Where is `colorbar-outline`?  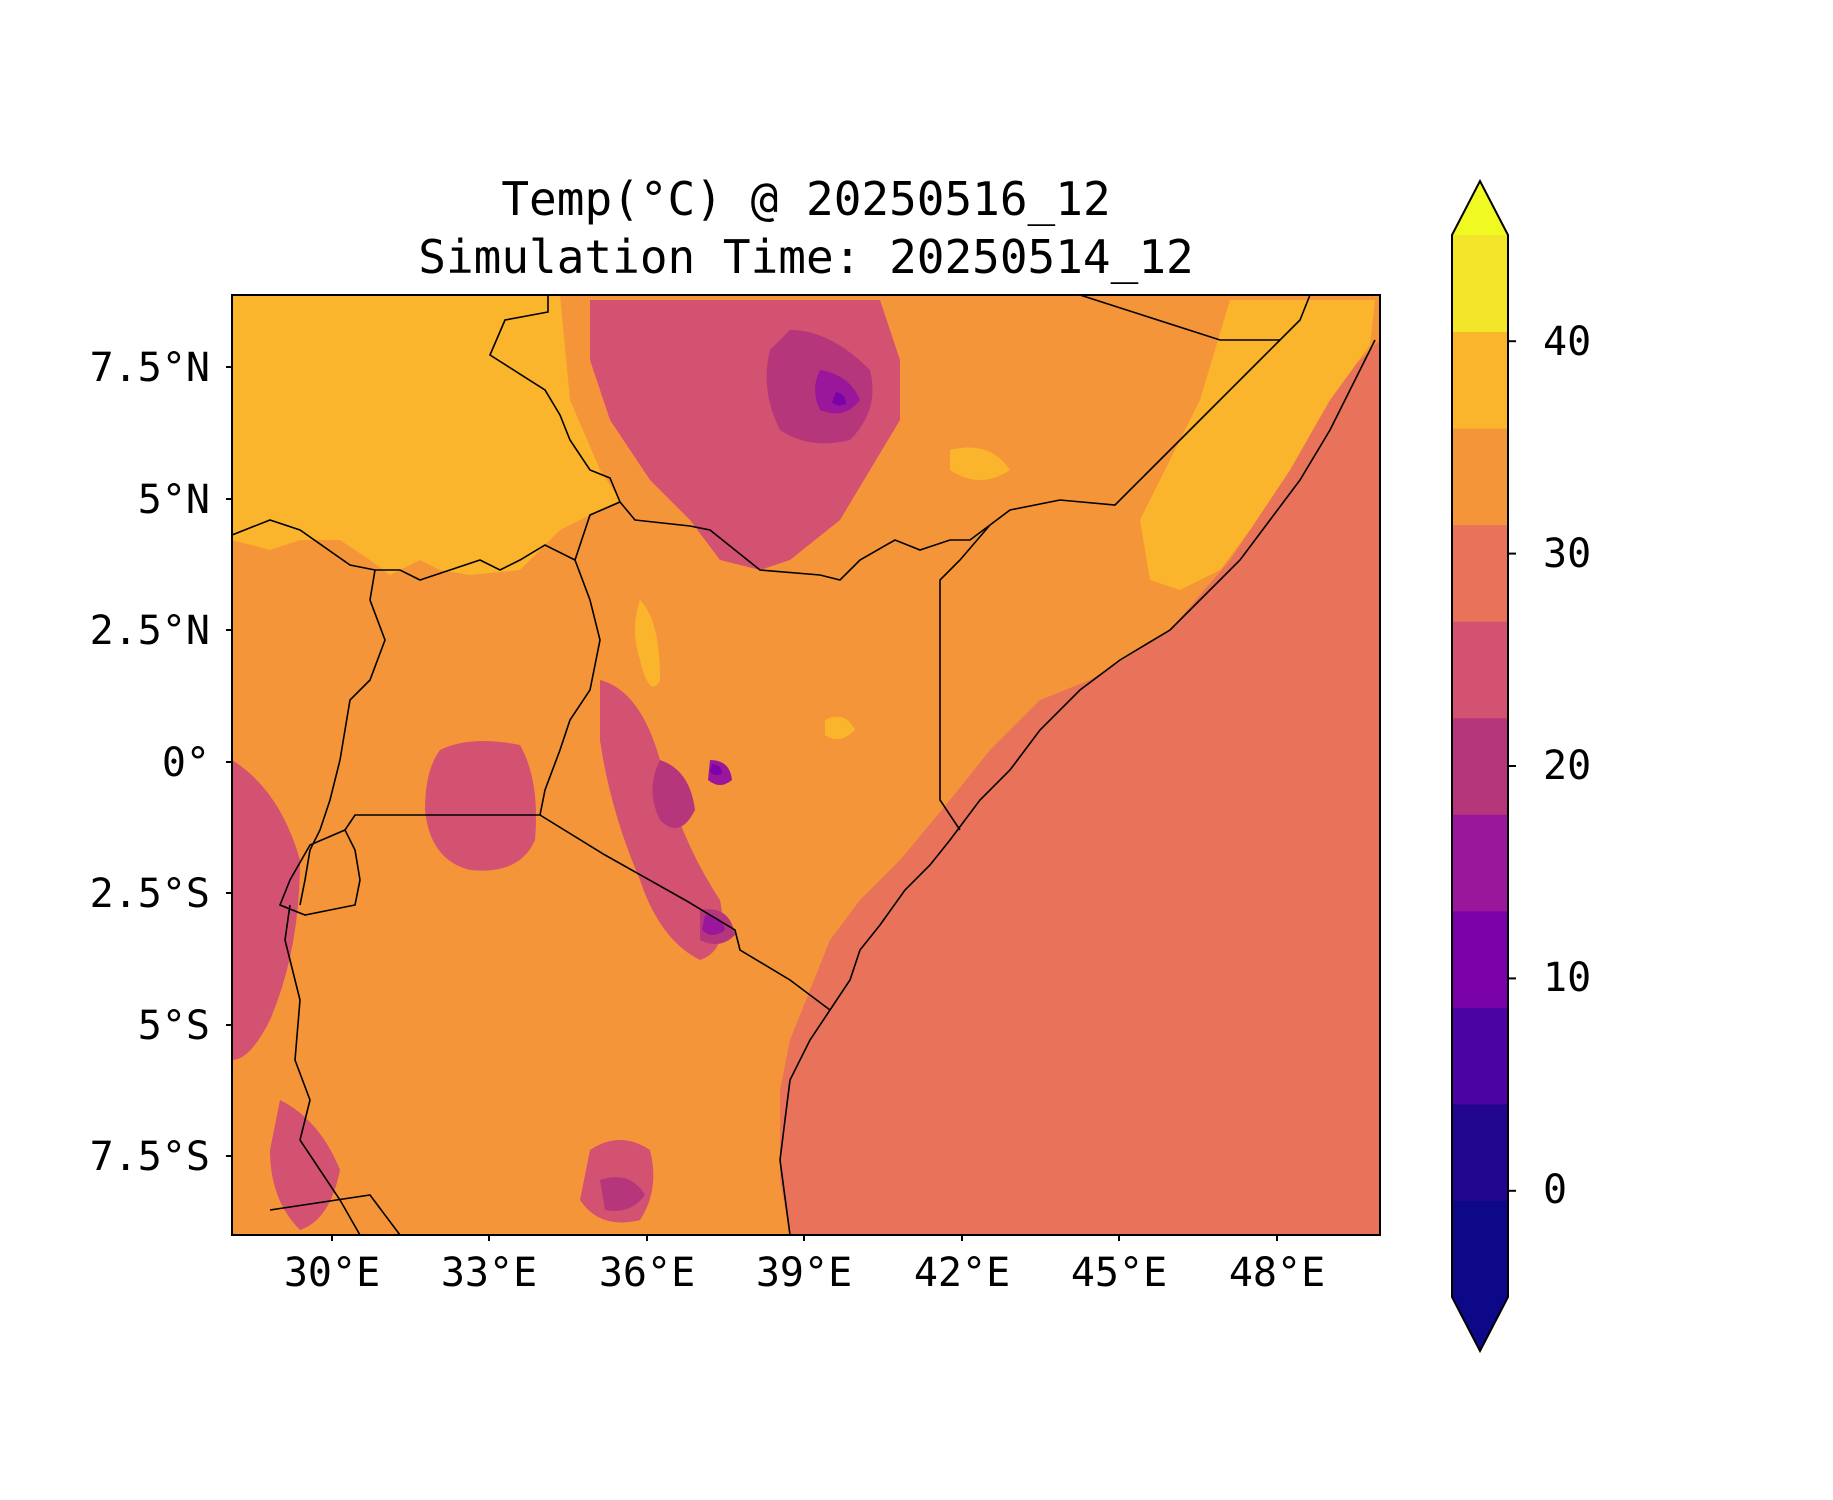 colorbar-outline is located at coordinates (1480, 766).